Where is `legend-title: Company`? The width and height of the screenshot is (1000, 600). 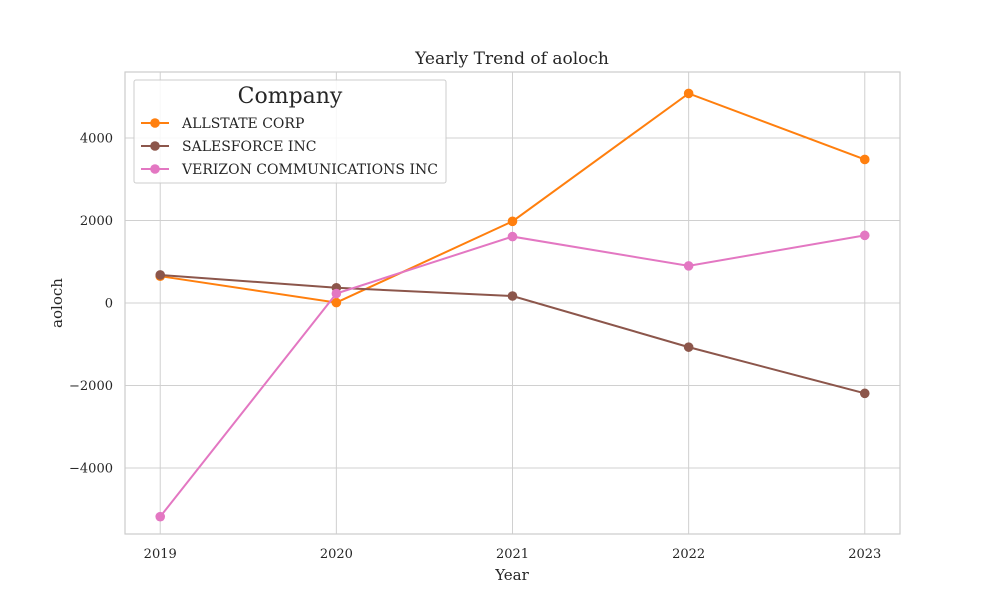
legend-title: Company is located at coordinates (290, 96).